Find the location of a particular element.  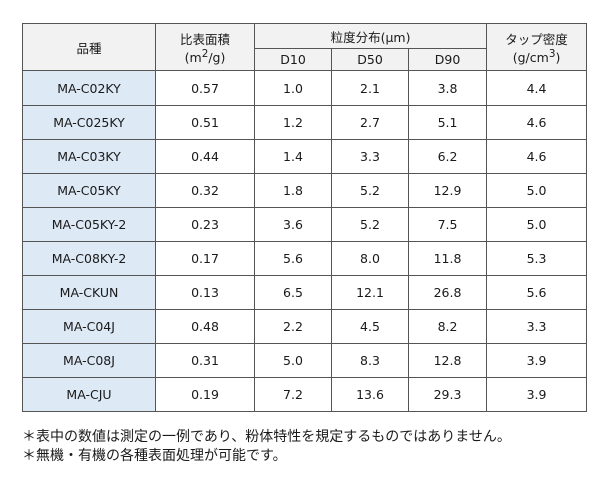

d90-cell: 29.3 is located at coordinates (447, 394).